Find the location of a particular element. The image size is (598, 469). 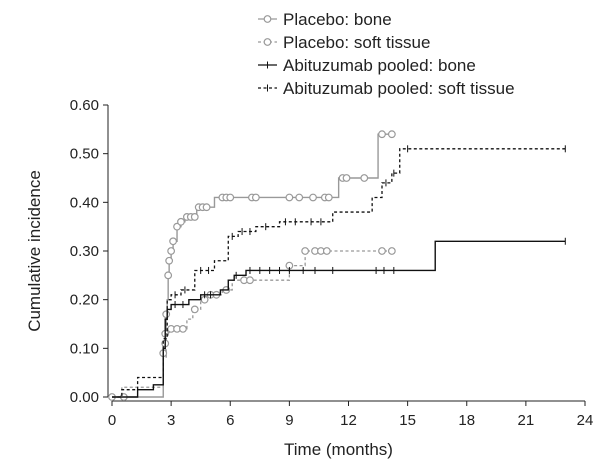

x-tick-label: 12 is located at coordinates (348, 420).